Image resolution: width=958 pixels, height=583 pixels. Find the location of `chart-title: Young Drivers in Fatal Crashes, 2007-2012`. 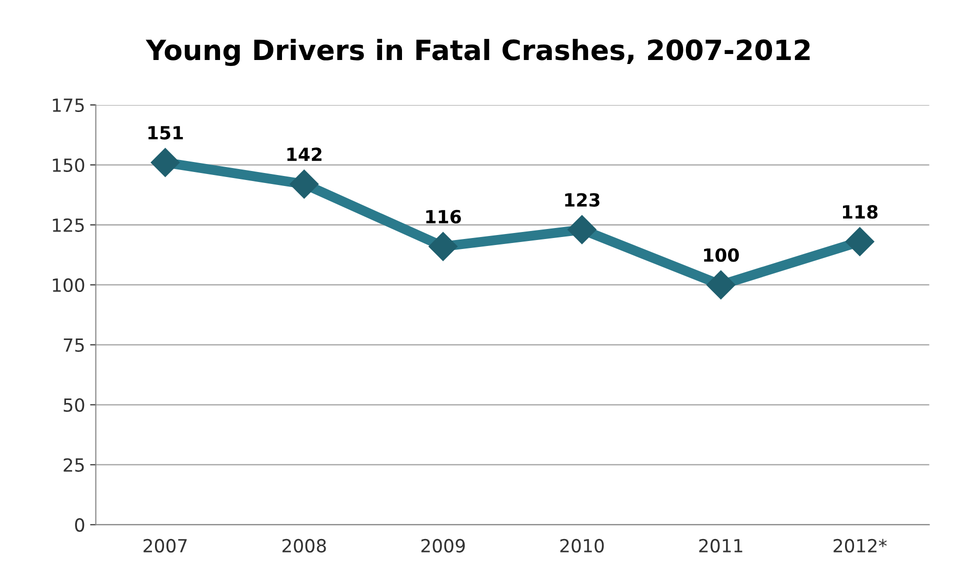

chart-title: Young Drivers in Fatal Crashes, 2007-2012 is located at coordinates (478, 52).